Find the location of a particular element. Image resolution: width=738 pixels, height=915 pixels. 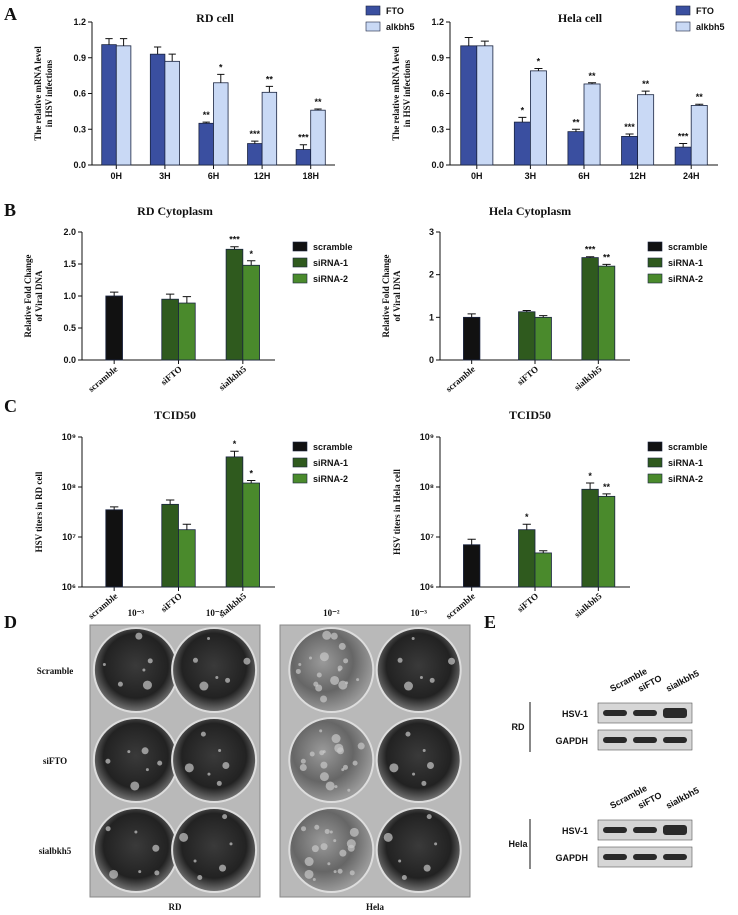

x-tick-label: 12H is located at coordinates (262, 176).